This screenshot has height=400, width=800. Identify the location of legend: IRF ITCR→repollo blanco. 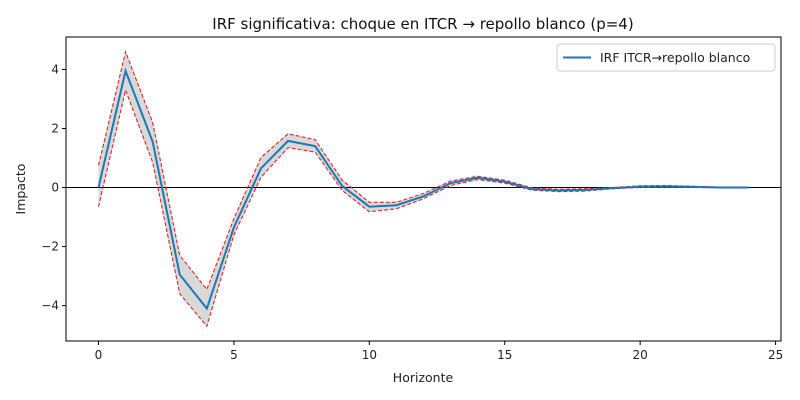
(666, 57).